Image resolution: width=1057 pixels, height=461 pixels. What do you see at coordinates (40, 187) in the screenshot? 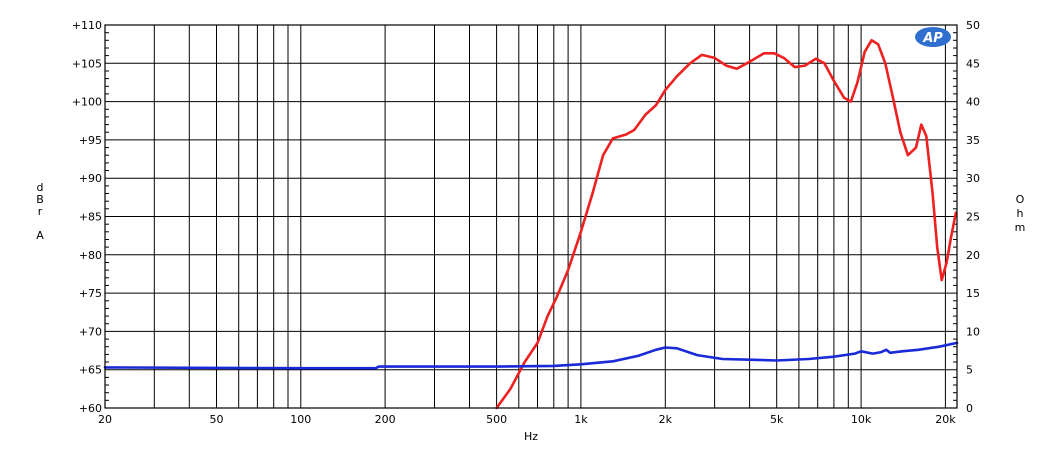
I see `y-axis-label-left-char: d` at bounding box center [40, 187].